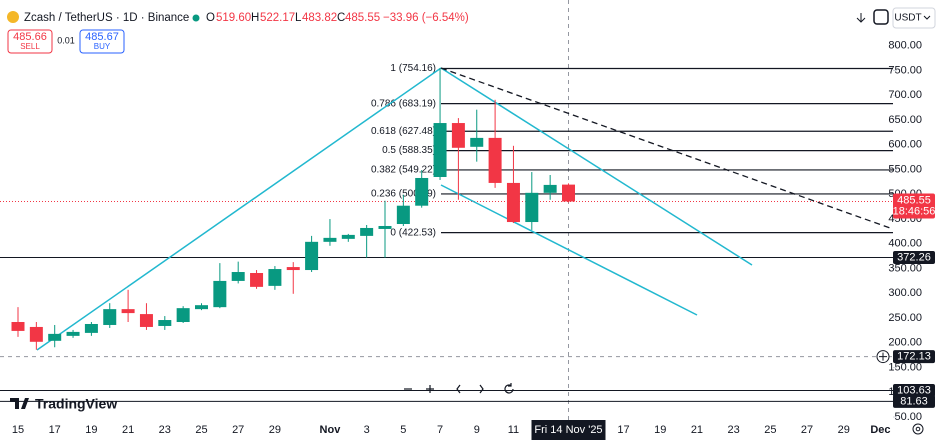 The width and height of the screenshot is (940, 446). Describe the element at coordinates (403, 131) in the screenshot. I see `fib-label: 0.618 (627.48)` at that location.